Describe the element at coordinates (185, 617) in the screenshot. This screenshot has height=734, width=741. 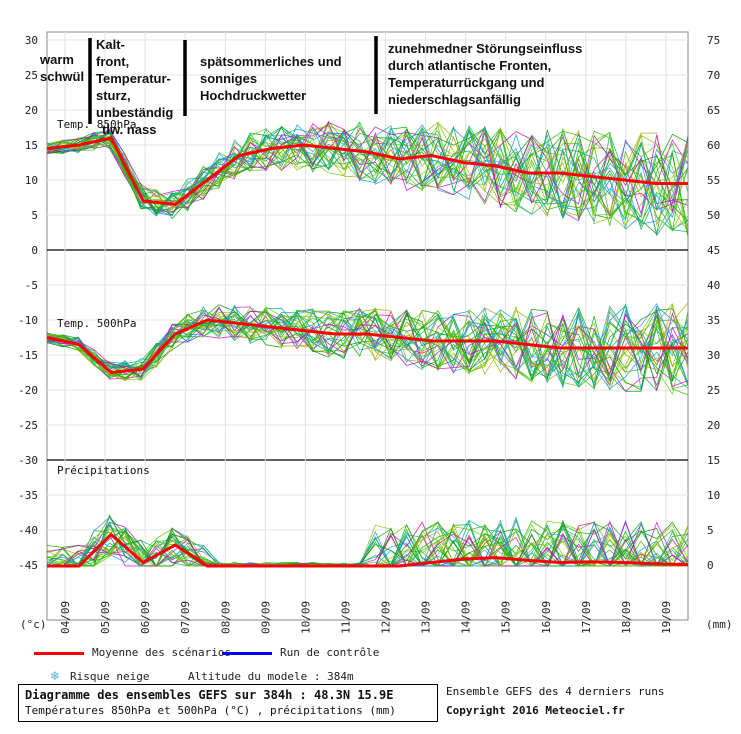
I see `date-tick-label: 07/09` at that location.